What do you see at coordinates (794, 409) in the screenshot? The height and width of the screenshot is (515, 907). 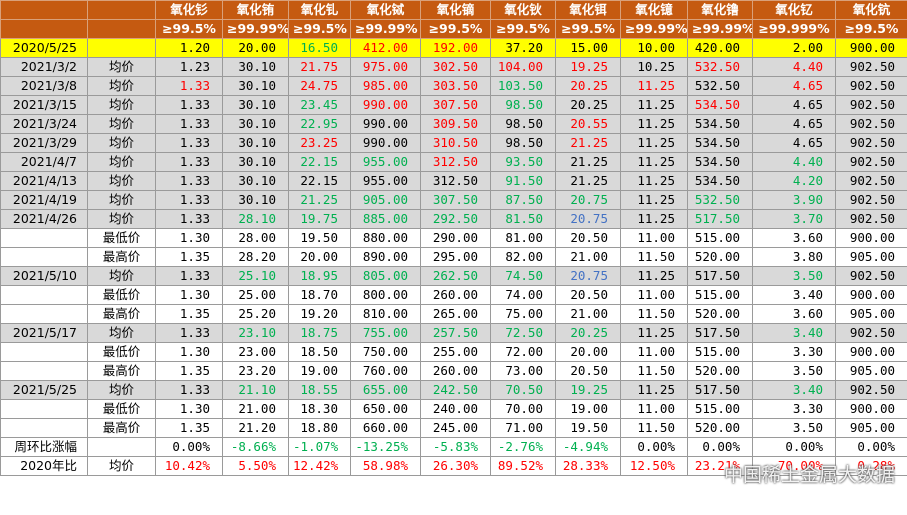 I see `price-cell: 3.30` at bounding box center [794, 409].